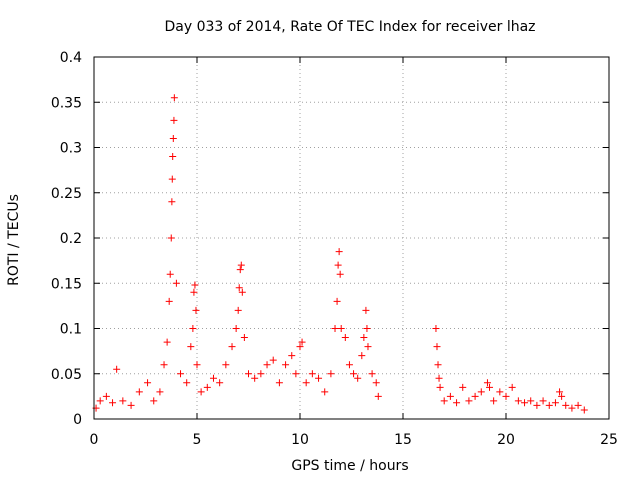 The image size is (640, 480). I want to click on y-axis-label: ROTI / TECUs, so click(14, 240).